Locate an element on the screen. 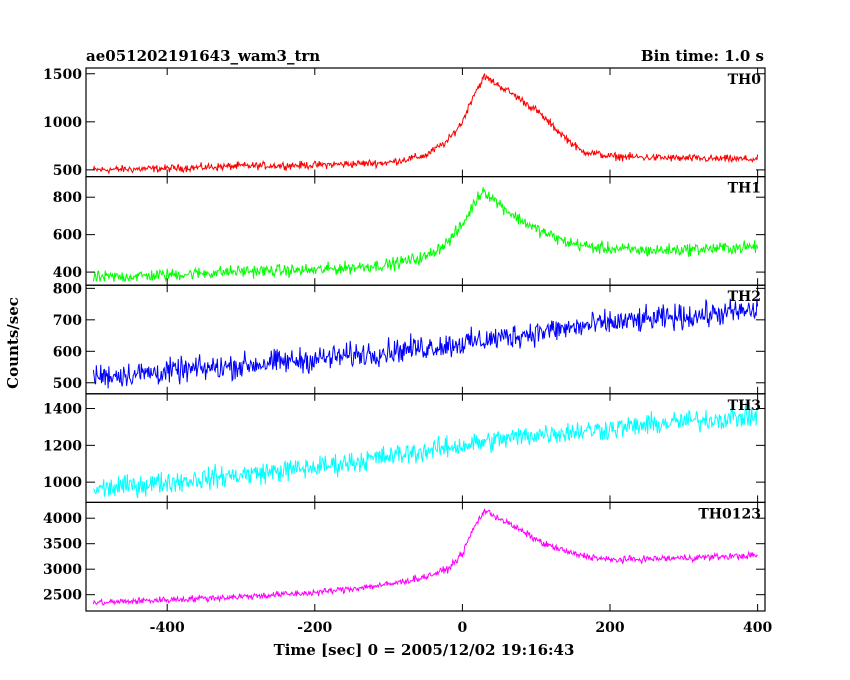 The width and height of the screenshot is (850, 680). y-tick-label: 4000 is located at coordinates (62, 519).